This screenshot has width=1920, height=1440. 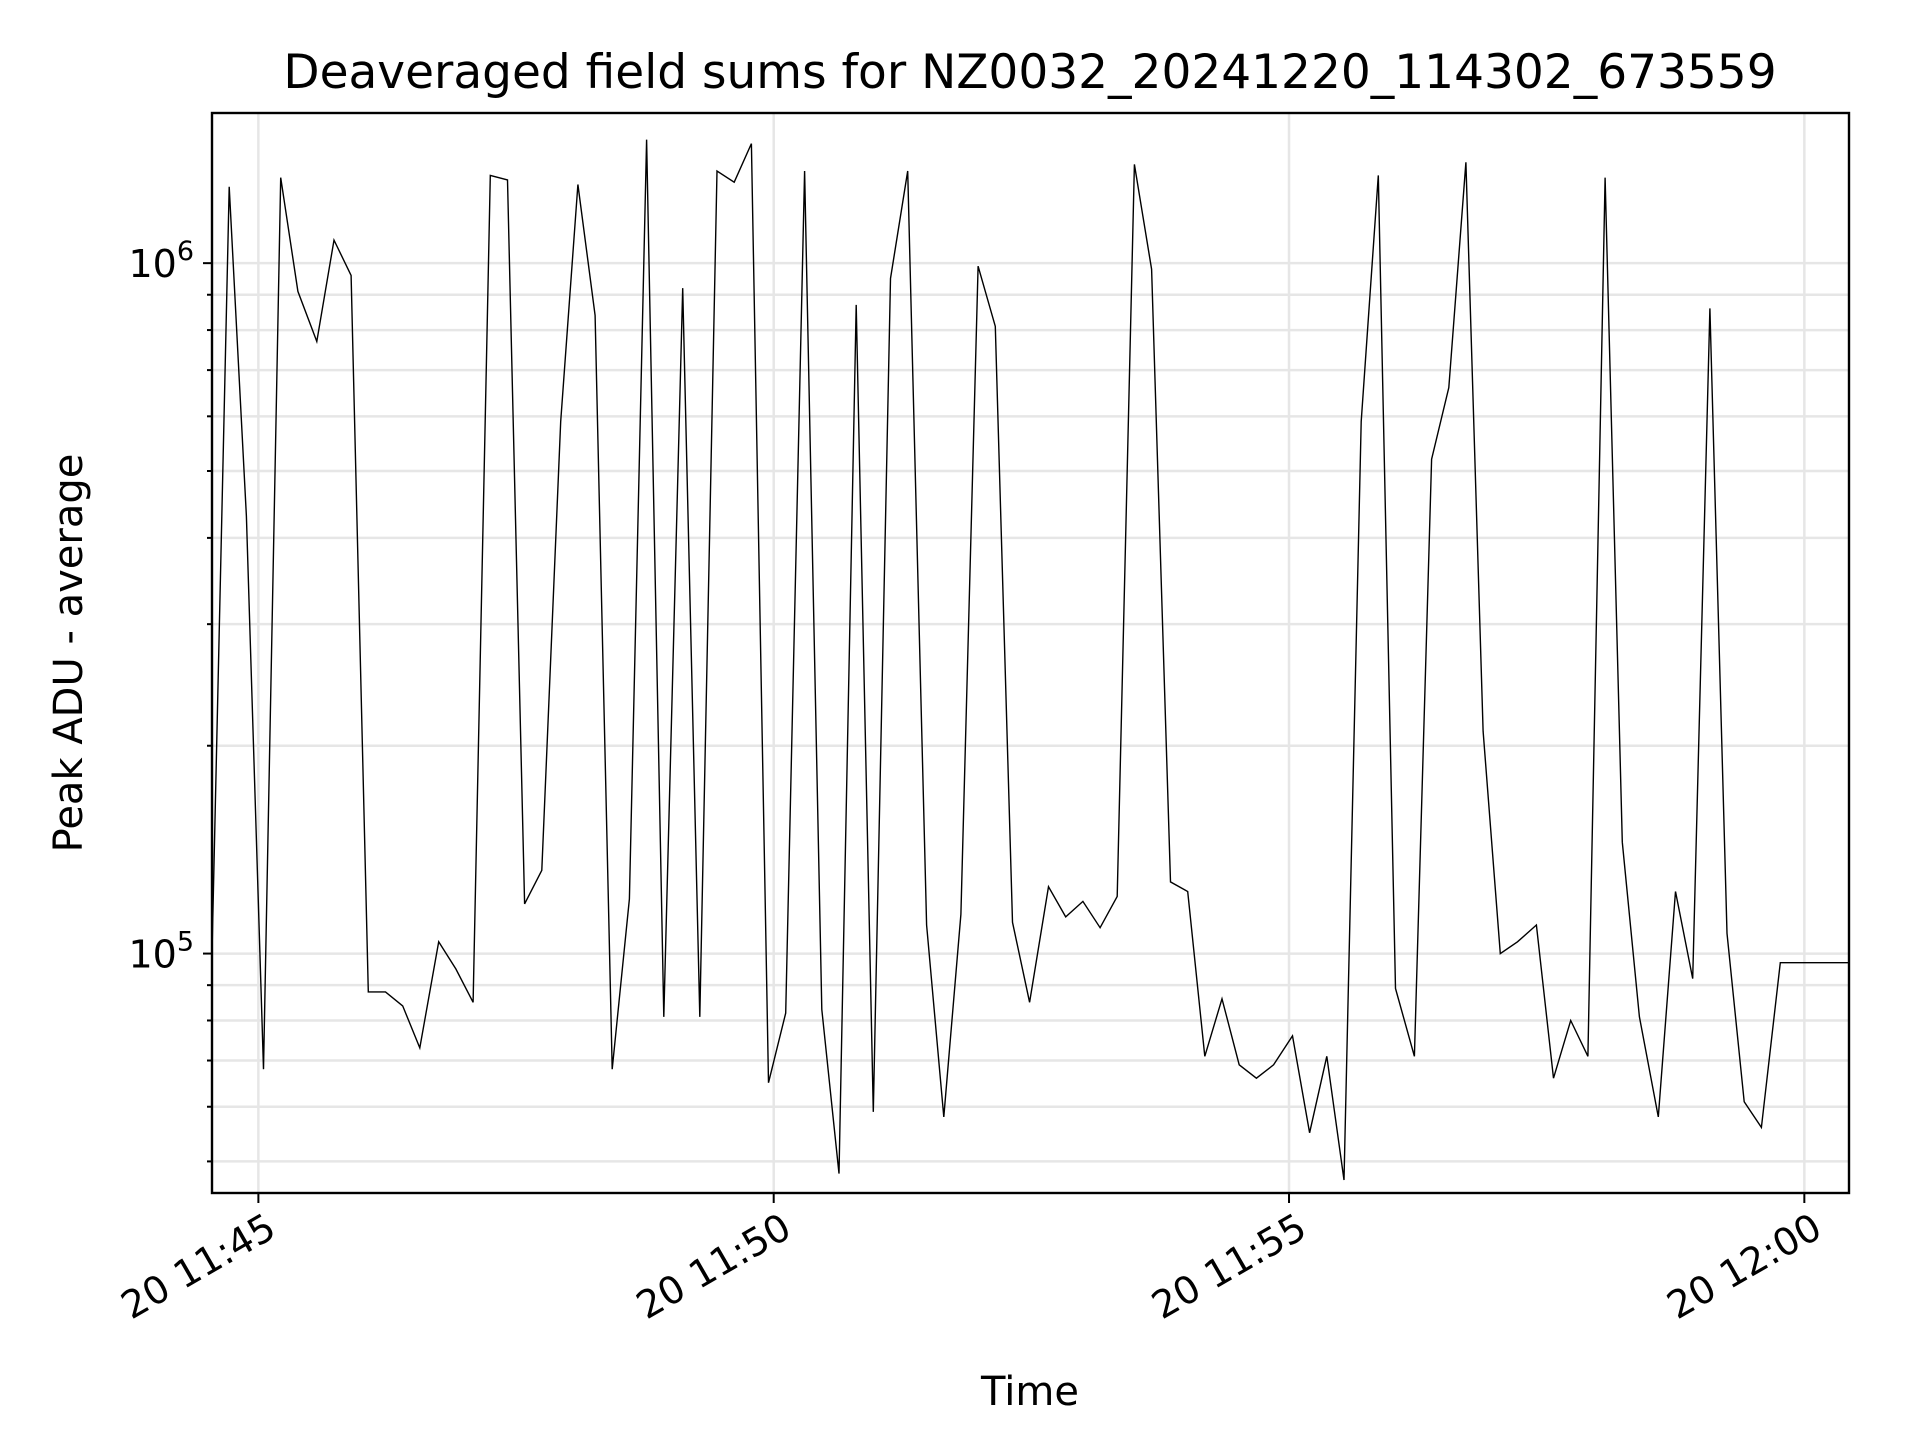 What do you see at coordinates (1029, 1392) in the screenshot?
I see `x-axis-label: Time` at bounding box center [1029, 1392].